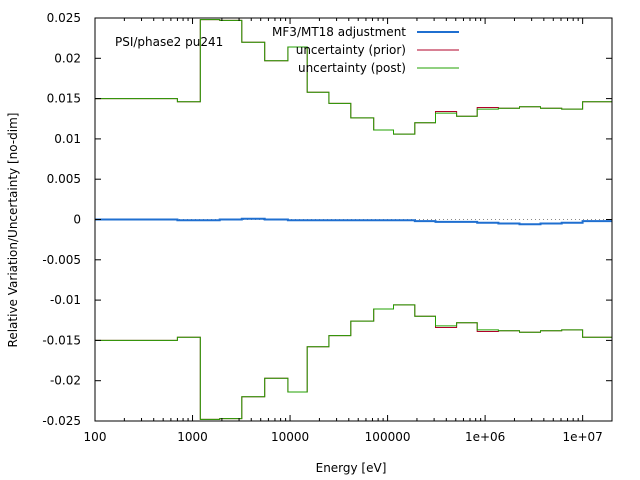 This screenshot has height=480, width=640. What do you see at coordinates (192, 437) in the screenshot?
I see `x-tick-label: 1000` at bounding box center [192, 437].